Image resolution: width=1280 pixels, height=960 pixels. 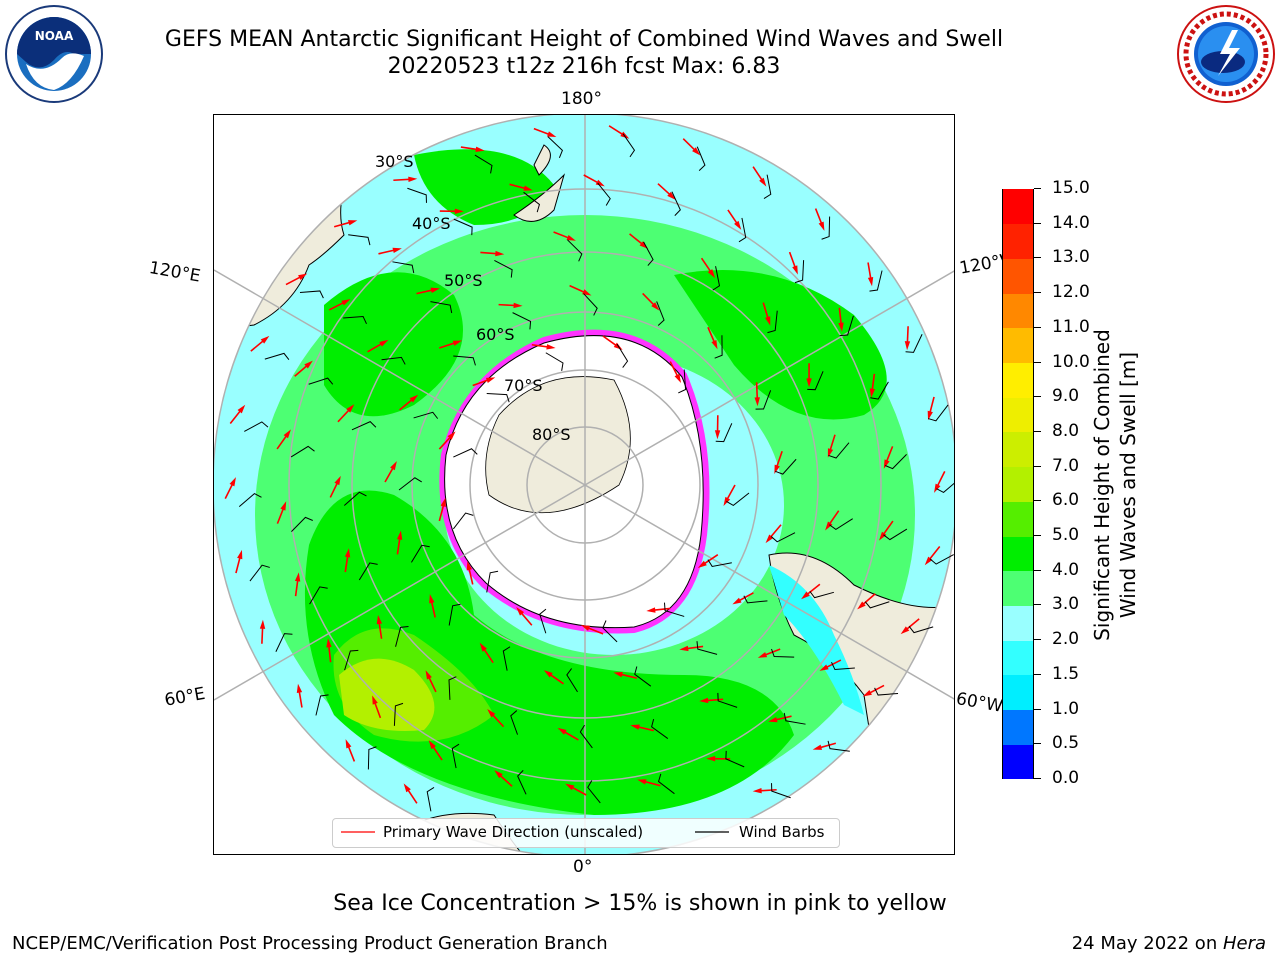 What do you see at coordinates (1071, 361) in the screenshot?
I see `colorbar-tick-label: 10.0` at bounding box center [1071, 361].